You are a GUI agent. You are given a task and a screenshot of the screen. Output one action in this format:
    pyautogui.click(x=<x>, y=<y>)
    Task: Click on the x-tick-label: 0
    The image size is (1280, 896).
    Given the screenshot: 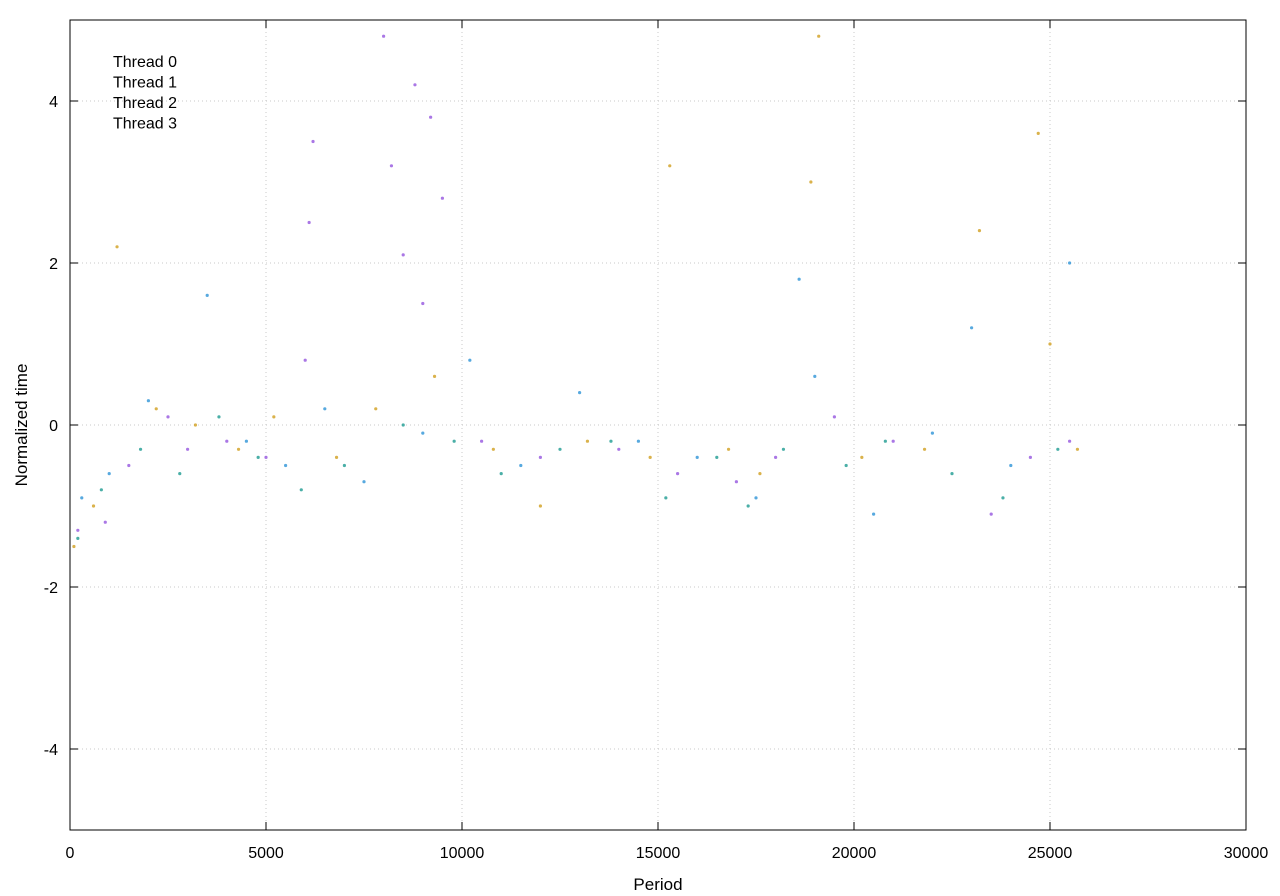 What is the action you would take?
    pyautogui.click(x=70, y=853)
    